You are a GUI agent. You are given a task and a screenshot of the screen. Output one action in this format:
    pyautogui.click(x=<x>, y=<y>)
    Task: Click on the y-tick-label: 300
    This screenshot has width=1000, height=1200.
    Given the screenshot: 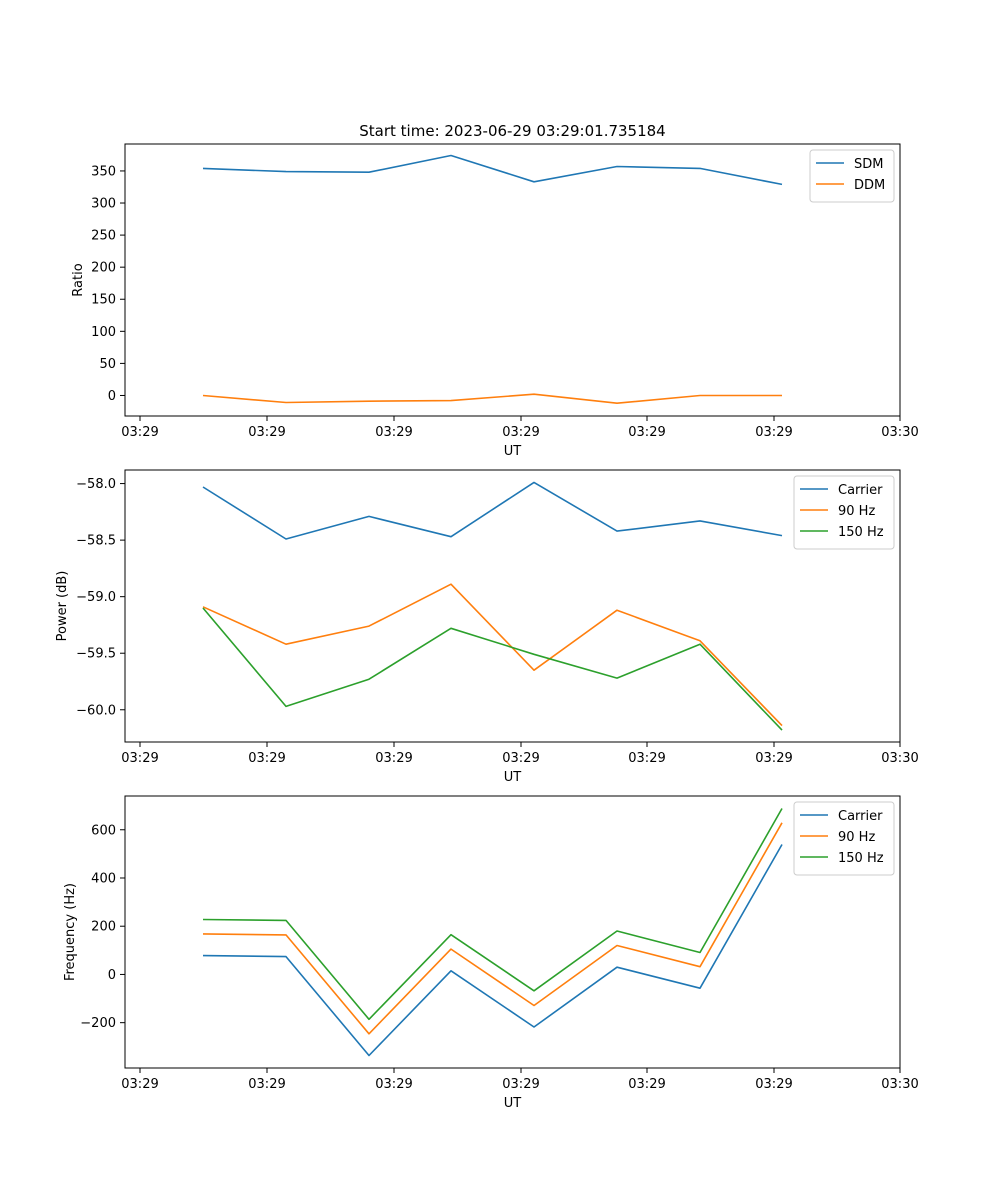 What is the action you would take?
    pyautogui.click(x=103, y=204)
    